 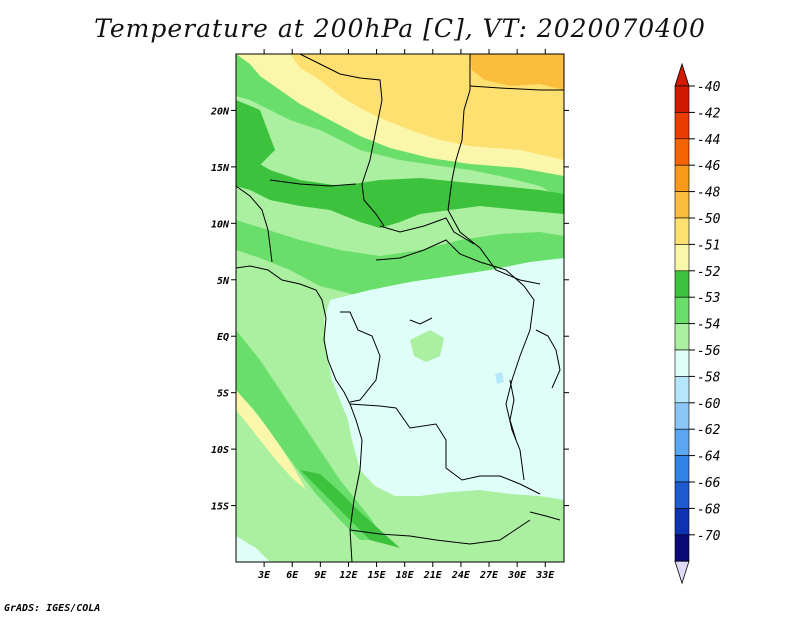 I want to click on lat-tick-label: 10N, so click(x=220, y=224).